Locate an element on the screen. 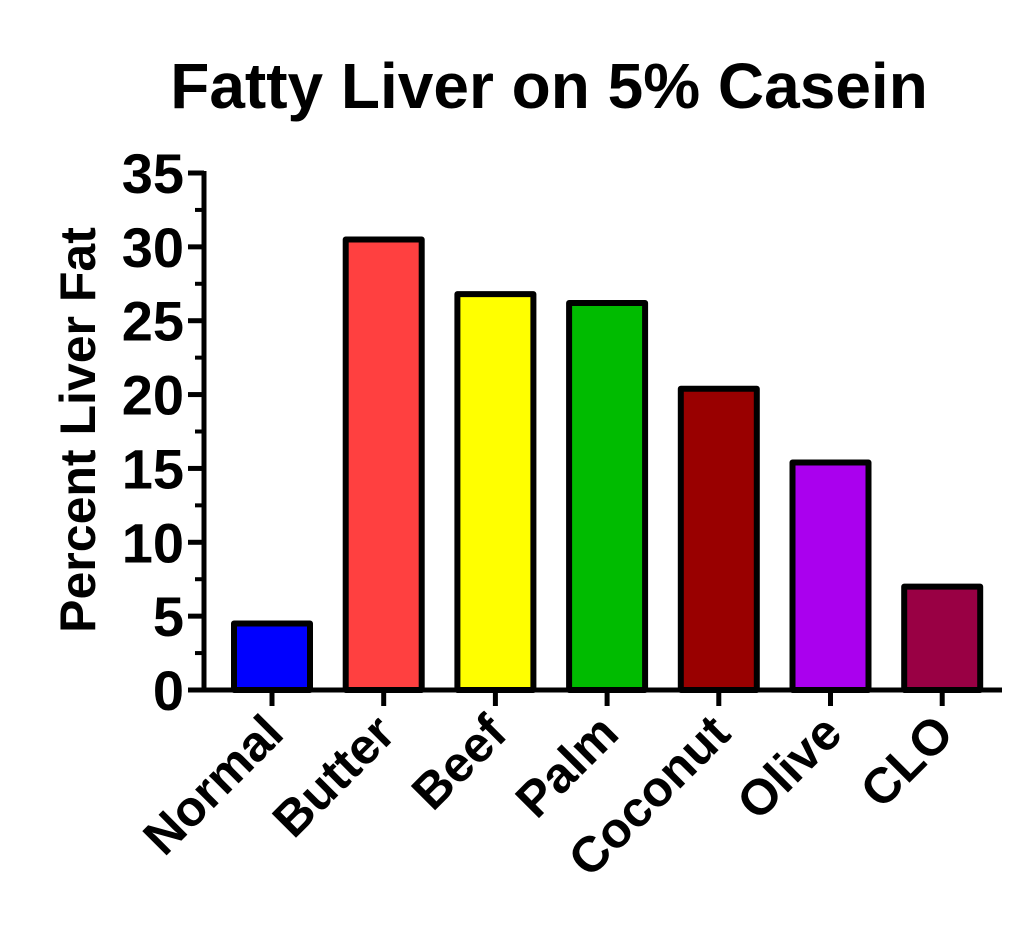 The width and height of the screenshot is (1024, 941). y-tick-label: 10 is located at coordinates (153, 542).